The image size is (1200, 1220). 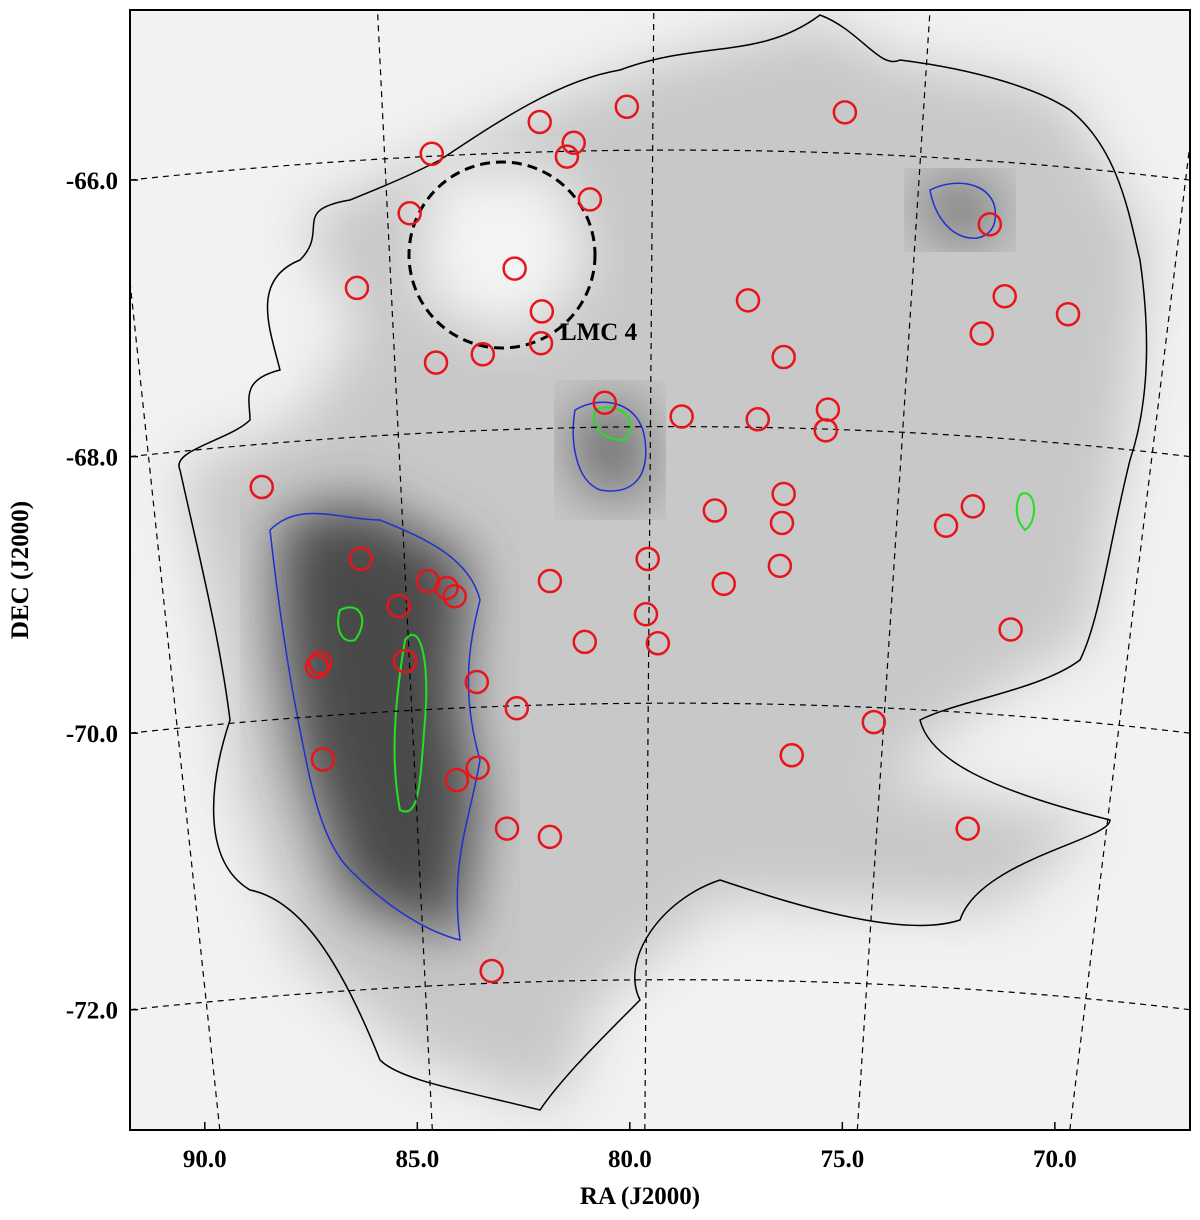 I want to click on x-tick-label: 70.0, so click(x=1055, y=1159).